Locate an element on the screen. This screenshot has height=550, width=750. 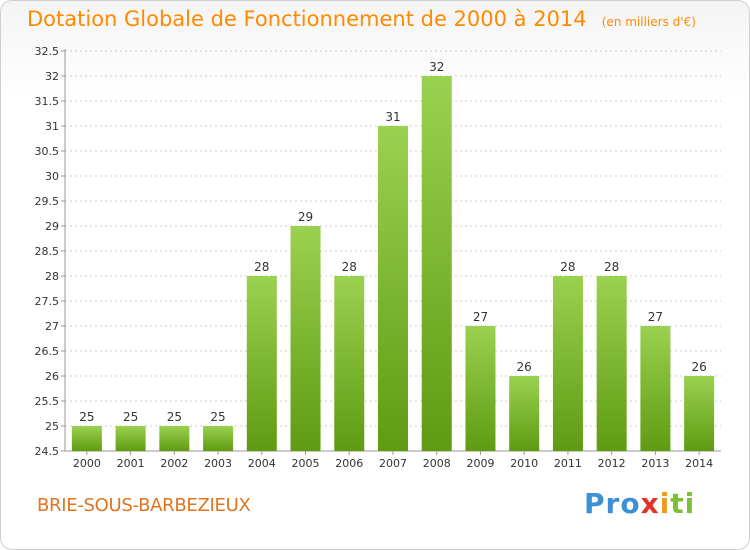
bar-value-label: 31 is located at coordinates (392, 117).